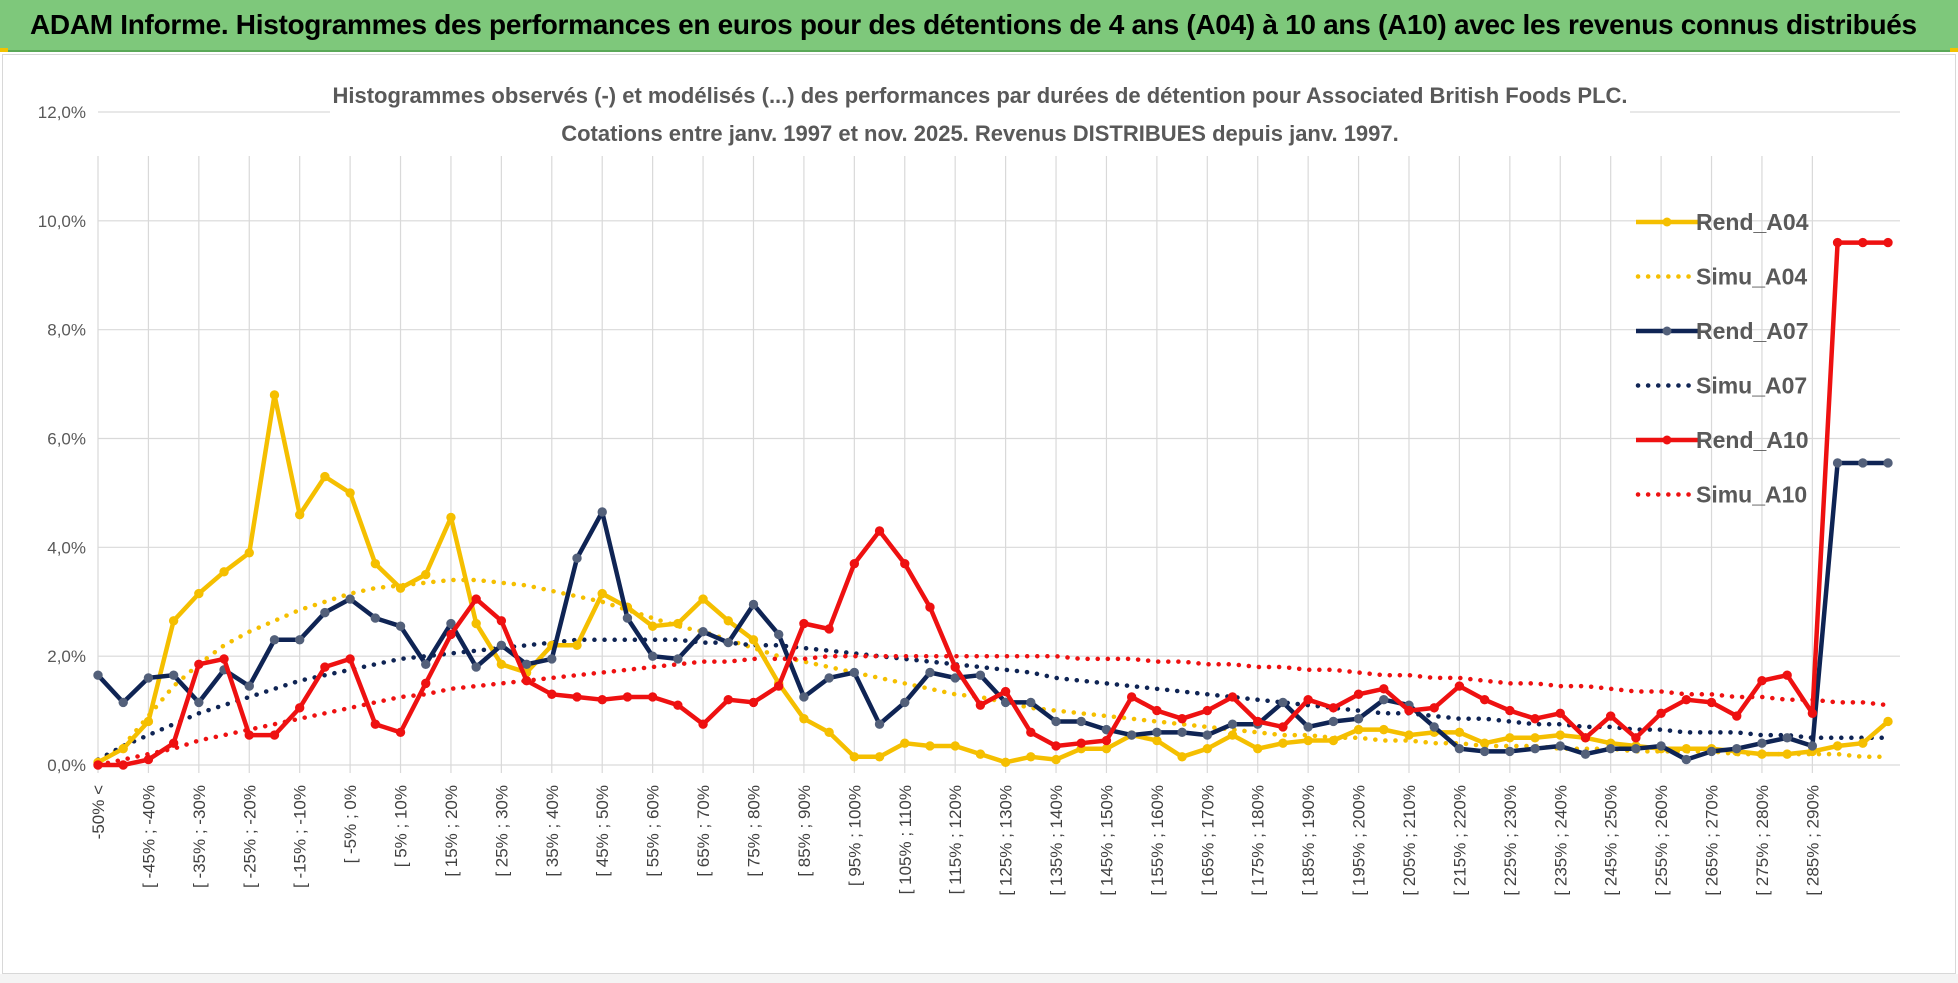 The image size is (1958, 983). Describe the element at coordinates (1812, 840) in the screenshot. I see `x-tick-label: [ 285% ; 290%` at that location.